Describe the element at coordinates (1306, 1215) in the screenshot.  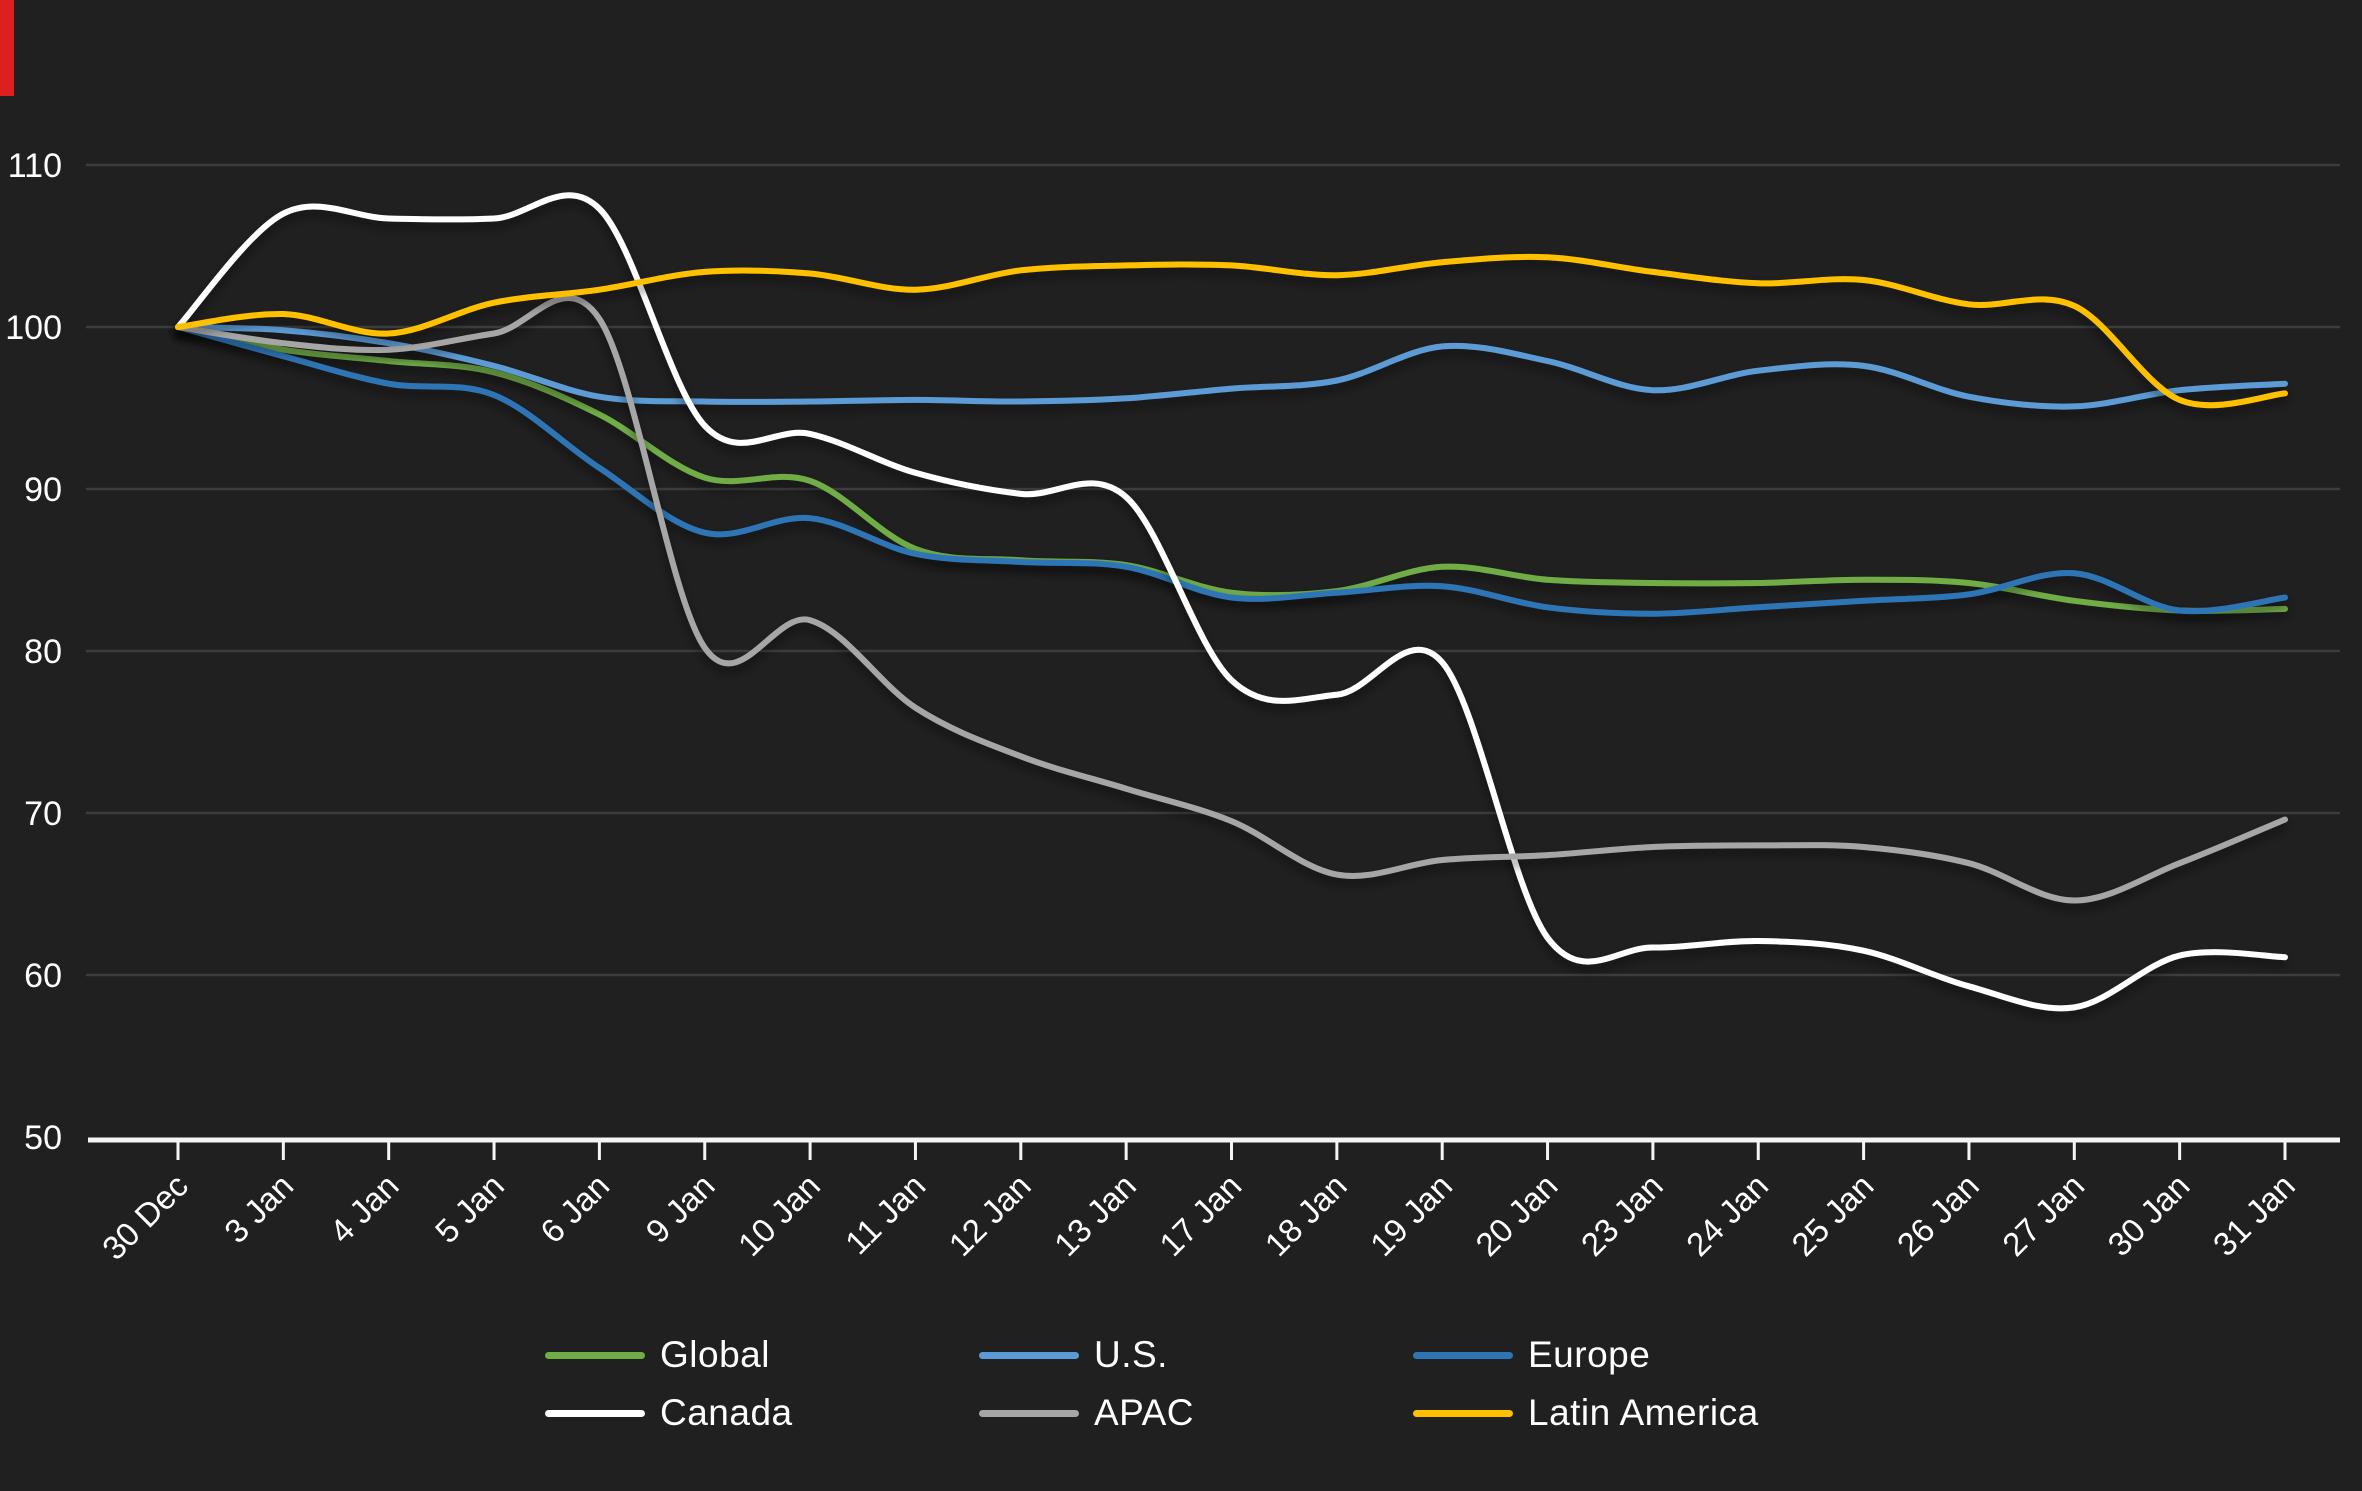
I see `x-axis-label-11: 18 Jan` at that location.